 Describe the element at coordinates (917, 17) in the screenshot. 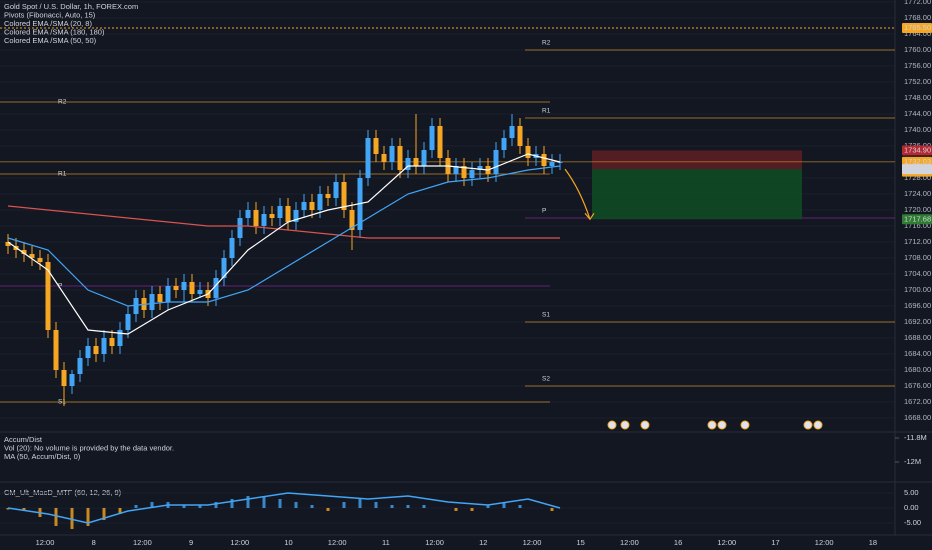

I see `y-tick-label: 1768.00` at that location.